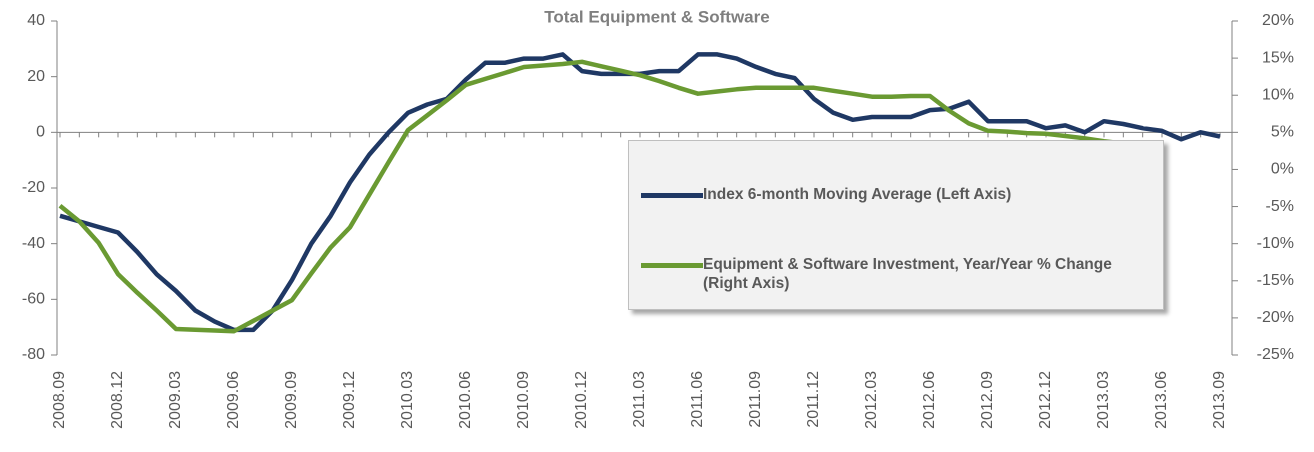 This screenshot has width=1314, height=452. Describe the element at coordinates (1278, 20) in the screenshot. I see `y2-tick-label: 20%` at that location.